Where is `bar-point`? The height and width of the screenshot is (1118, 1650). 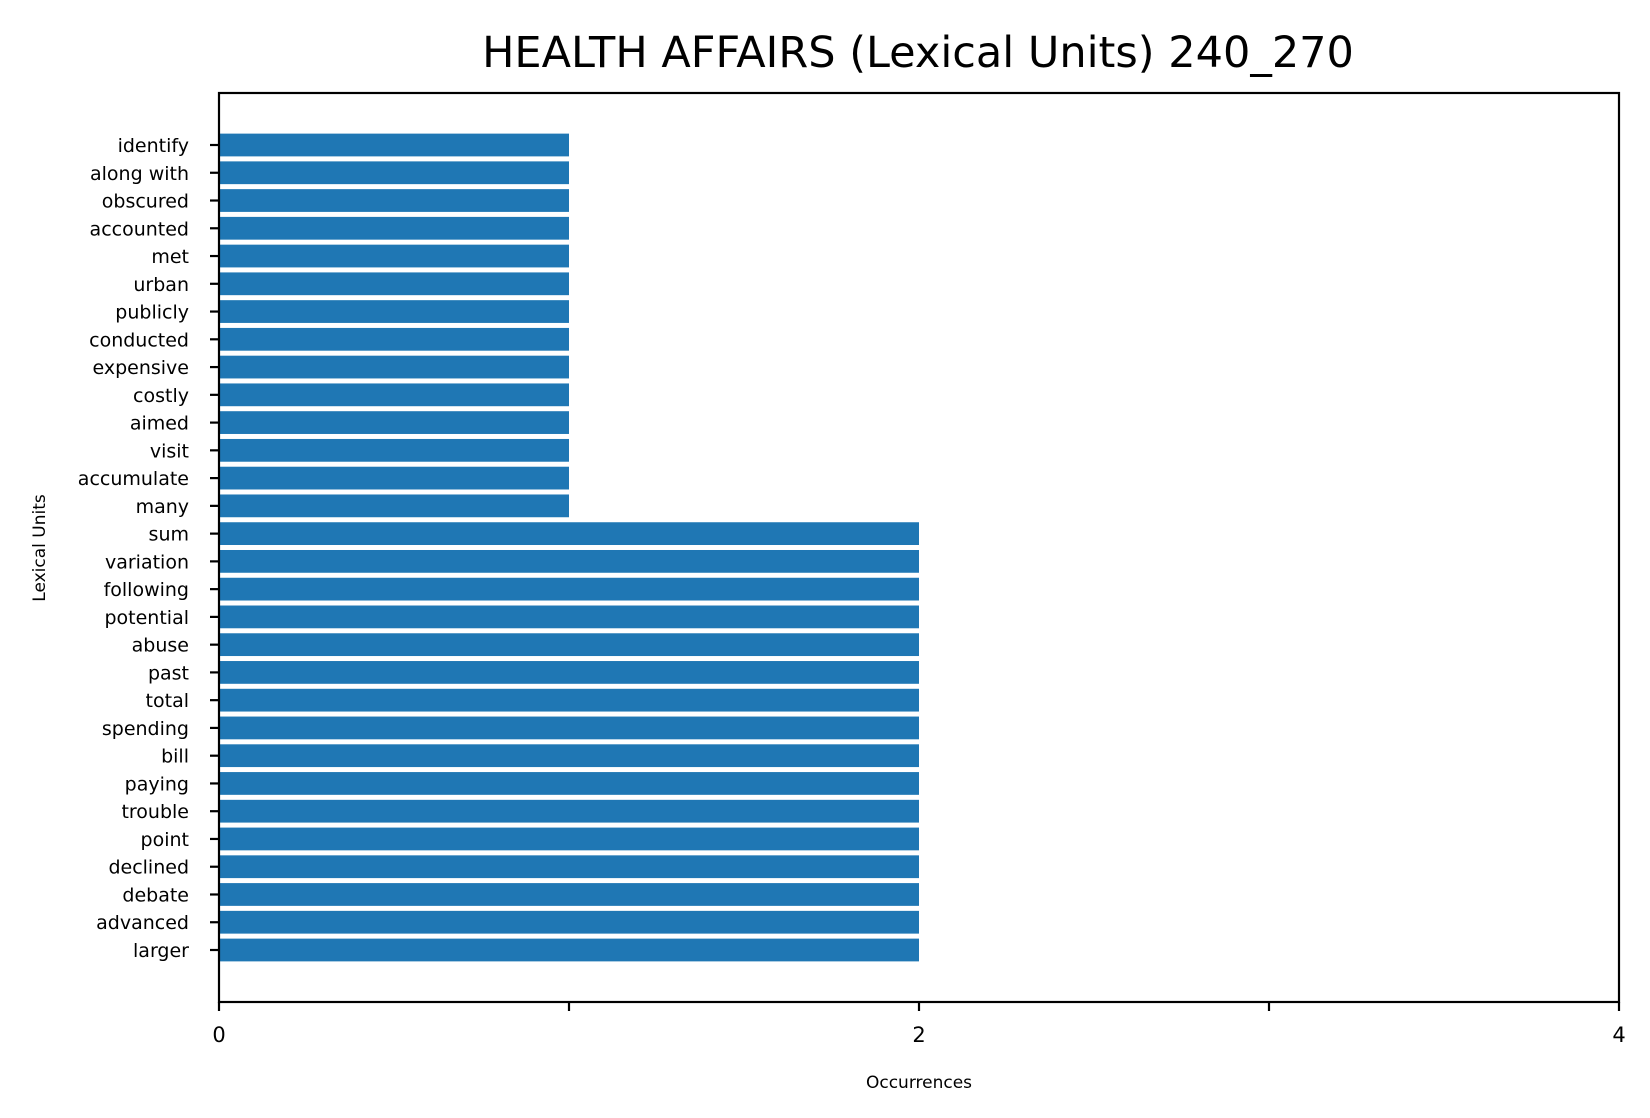
bar-point is located at coordinates (569, 839).